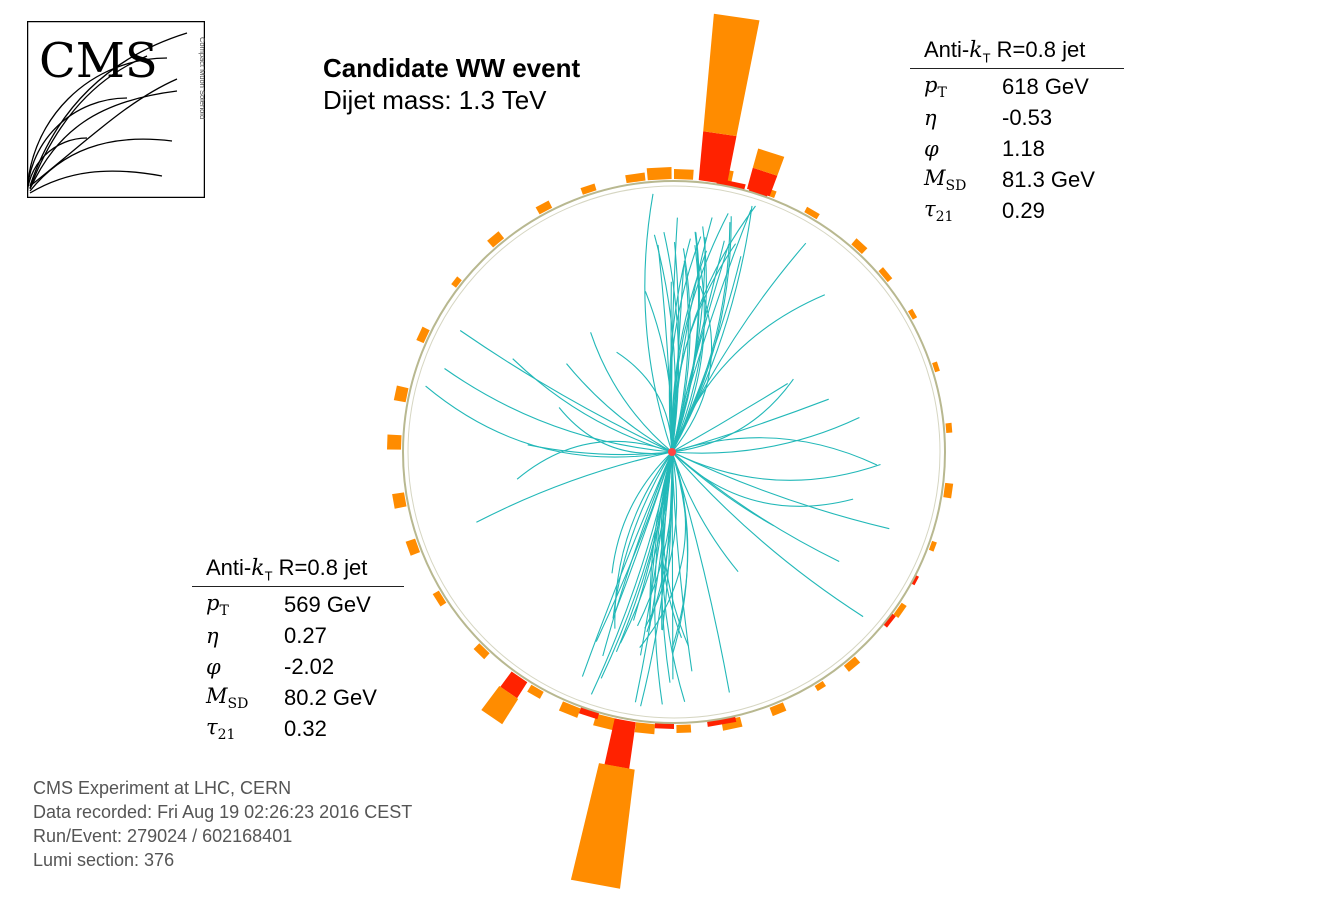 Image resolution: width=1317 pixels, height=910 pixels. I want to click on jet2-tau21-value: 0.32, so click(305, 728).